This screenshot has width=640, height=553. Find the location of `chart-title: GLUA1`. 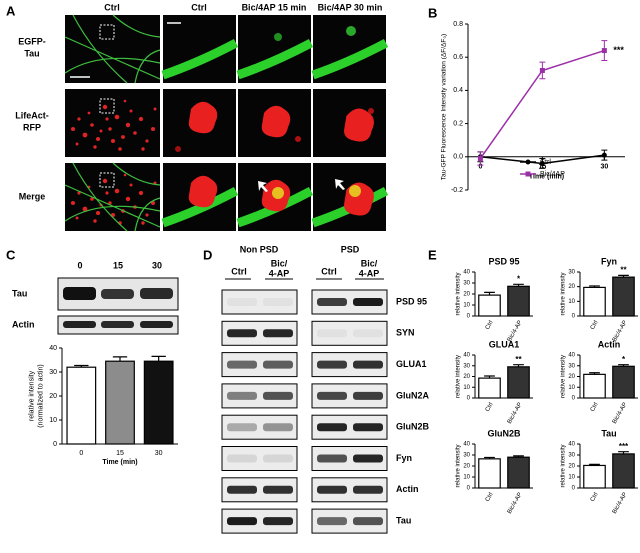

chart-title: GLUA1 is located at coordinates (504, 344).